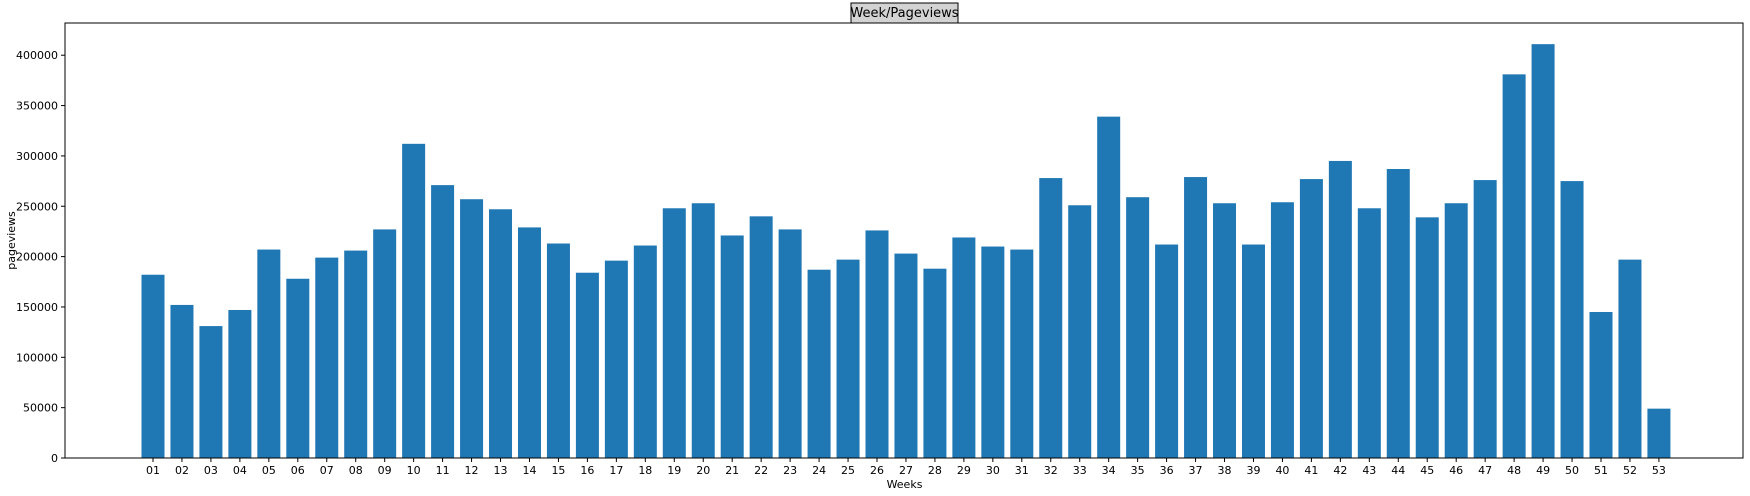 The height and width of the screenshot is (496, 1750). What do you see at coordinates (1340, 470) in the screenshot?
I see `x-tick-label: 42` at bounding box center [1340, 470].